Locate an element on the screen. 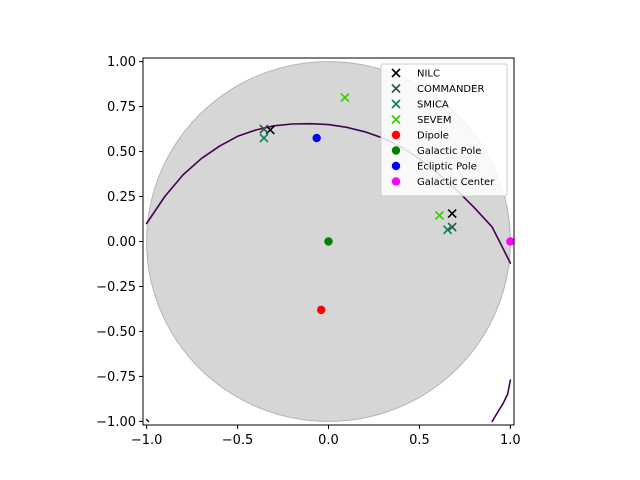 The width and height of the screenshot is (640, 480). legend-label-smica: SMICA is located at coordinates (433, 105).